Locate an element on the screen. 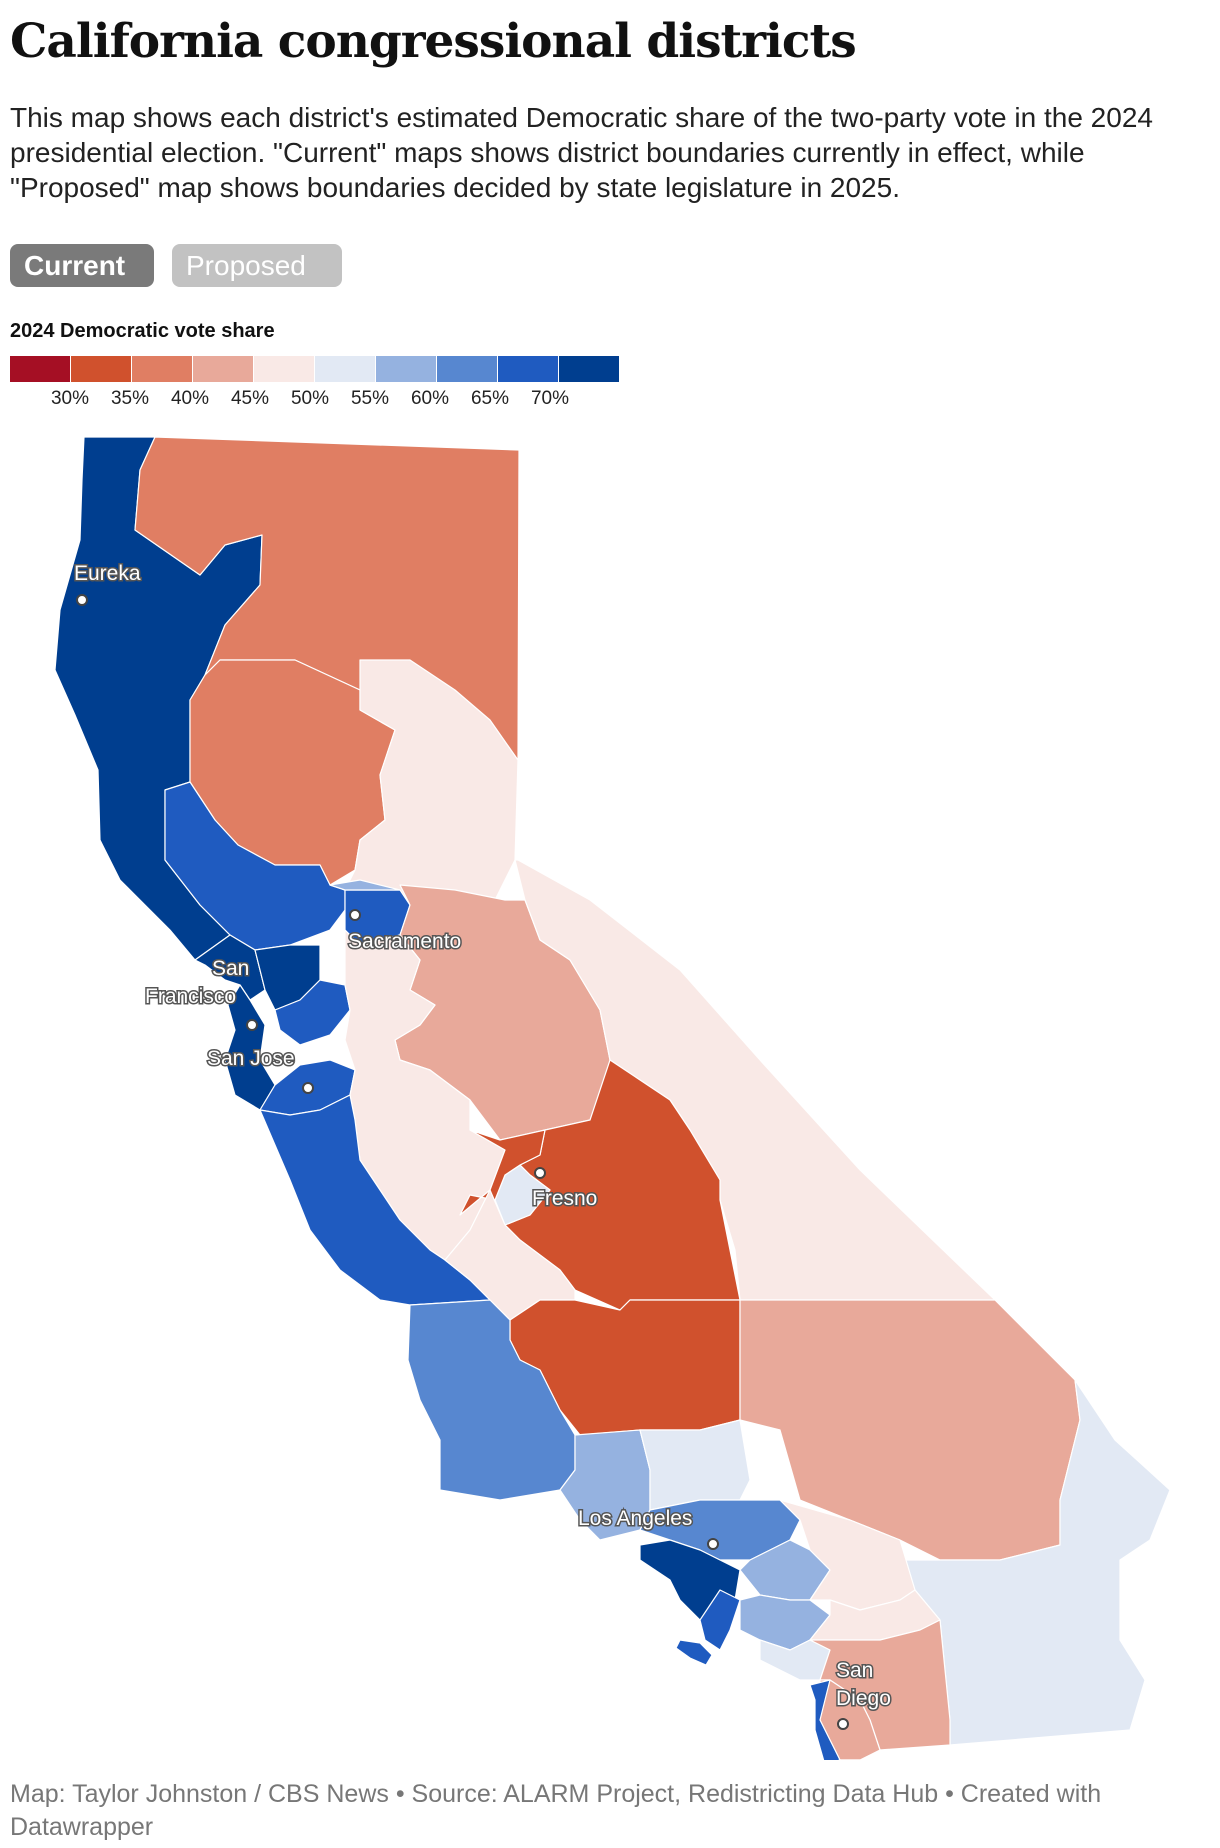 The image size is (1220, 1848). legend-tick: 70% is located at coordinates (550, 398).